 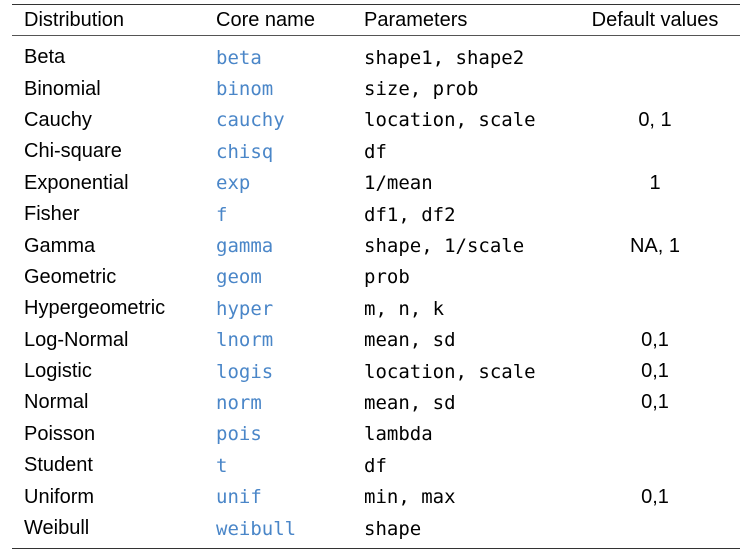 I want to click on table-row: Binomial binom size, prob, so click(x=376, y=88).